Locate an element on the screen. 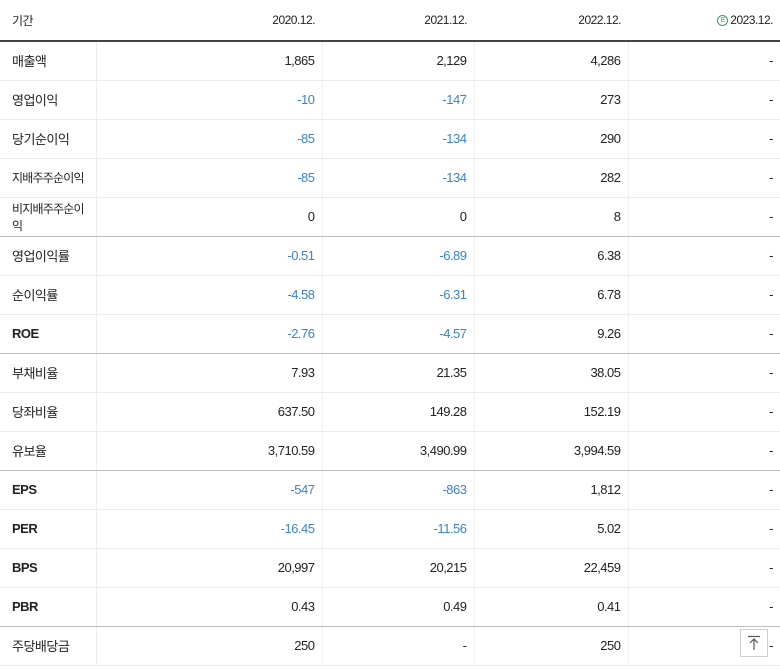  table-cell: -147 is located at coordinates (398, 100).